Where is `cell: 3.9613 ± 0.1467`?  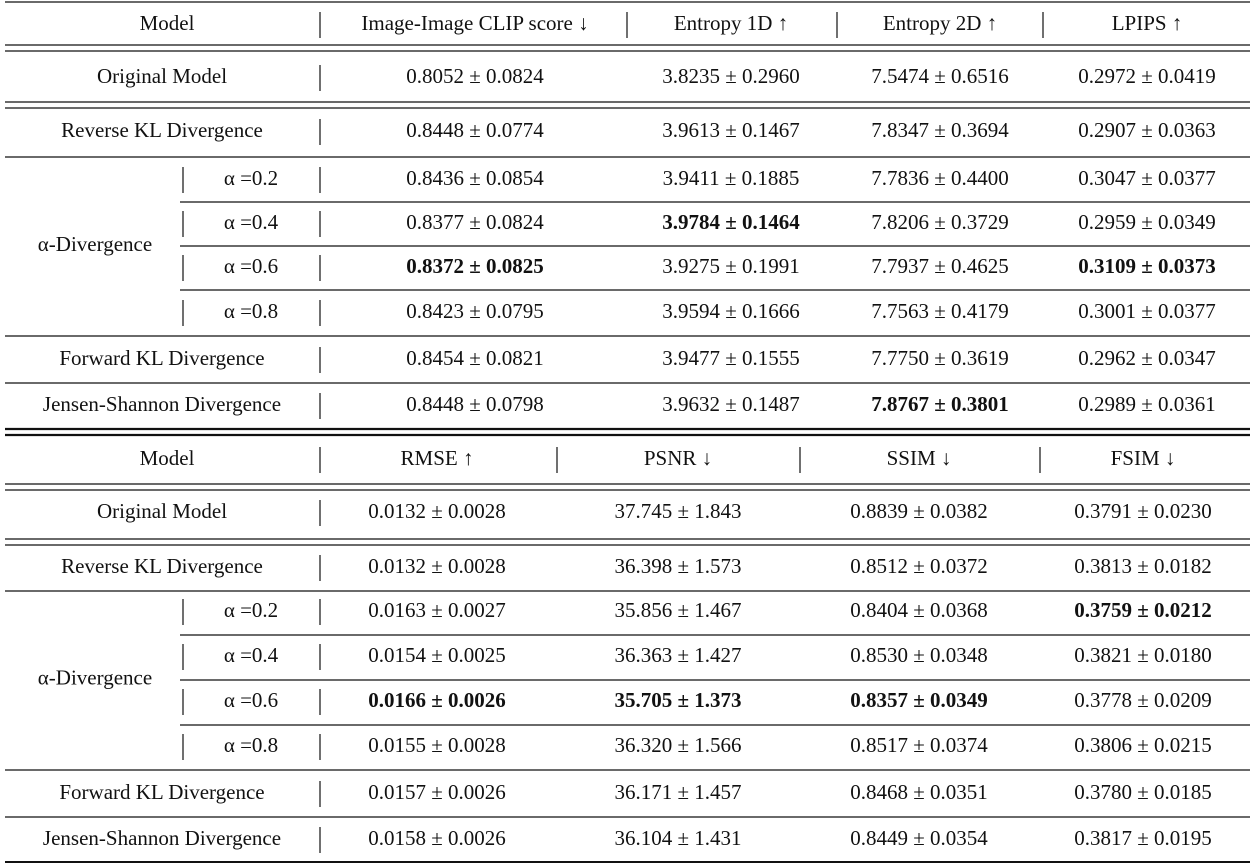 cell: 3.9613 ± 0.1467 is located at coordinates (731, 130).